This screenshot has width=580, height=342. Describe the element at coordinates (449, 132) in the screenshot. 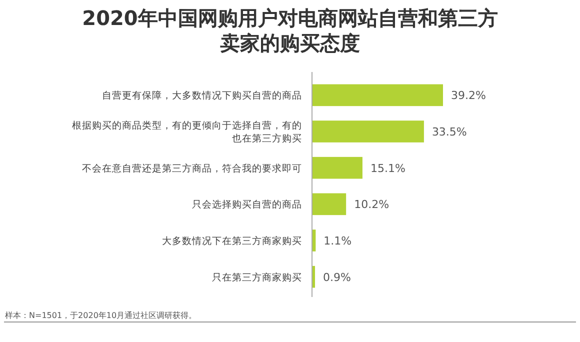

I see `data-label: 33.5%` at that location.